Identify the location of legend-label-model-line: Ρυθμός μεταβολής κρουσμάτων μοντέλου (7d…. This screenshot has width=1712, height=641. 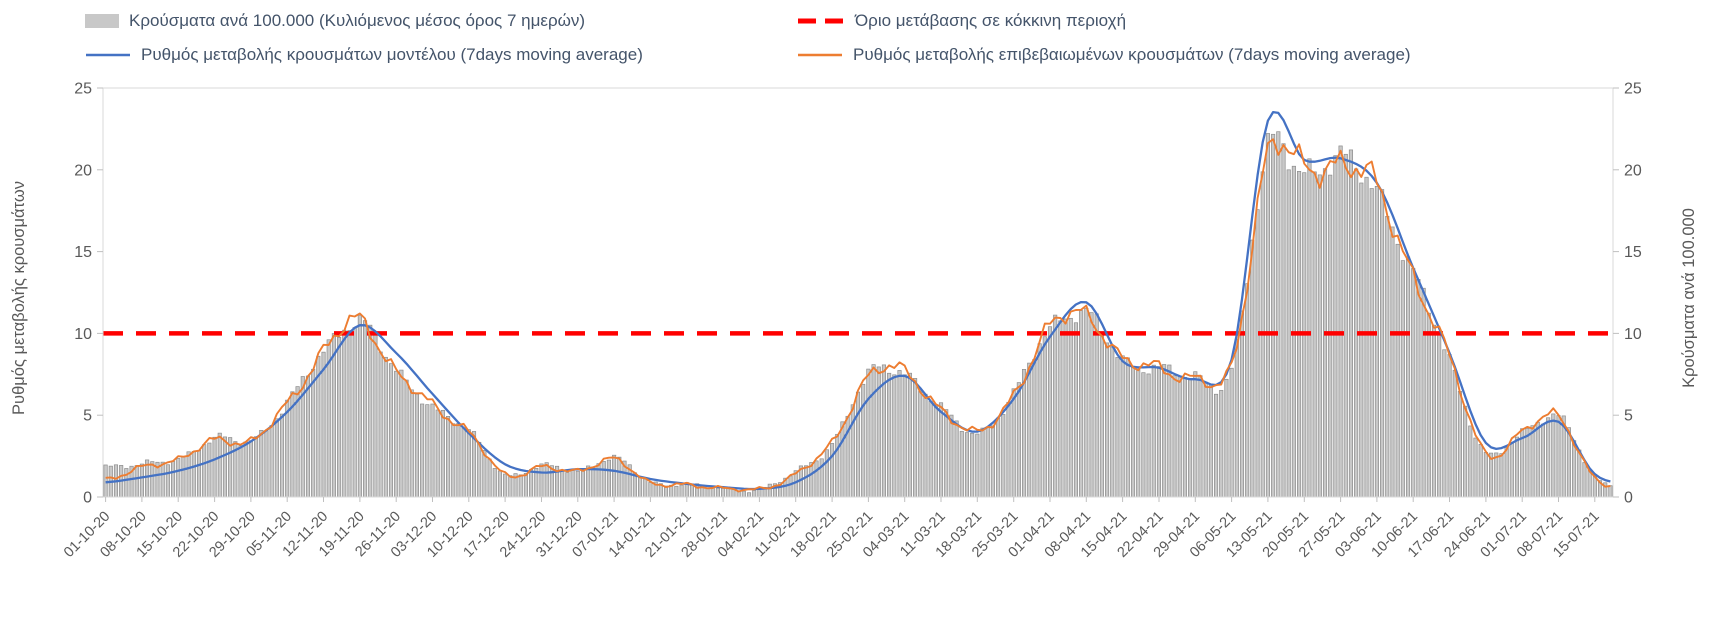
(392, 54).